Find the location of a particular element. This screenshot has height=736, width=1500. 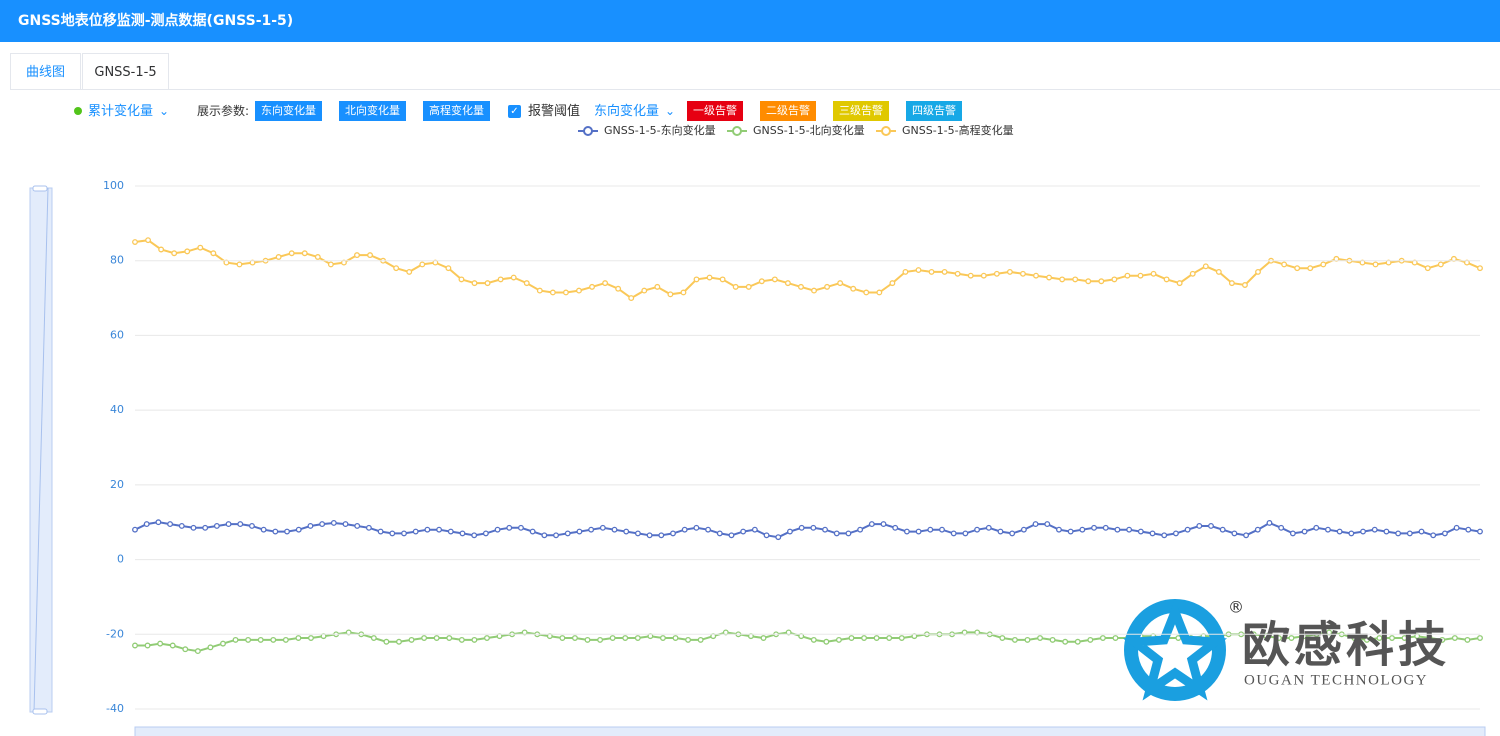

x-zoom-slider is located at coordinates (810, 731).